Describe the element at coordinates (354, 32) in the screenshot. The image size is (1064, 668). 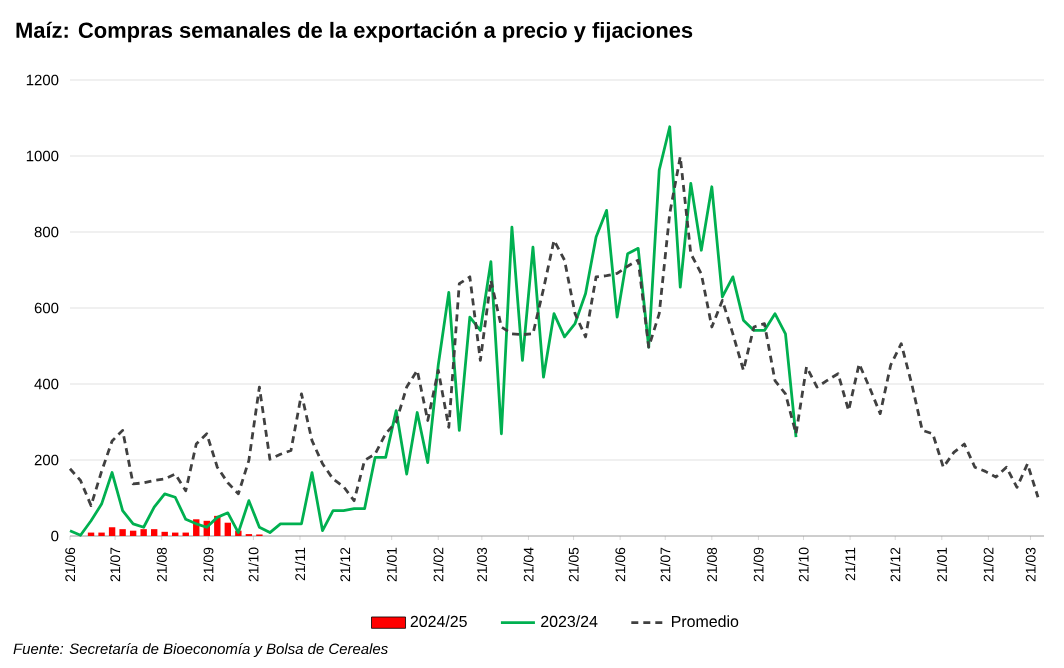
I see `chart-title: Maíz: Compras semanales de la exportación a precio y fijaciones` at that location.